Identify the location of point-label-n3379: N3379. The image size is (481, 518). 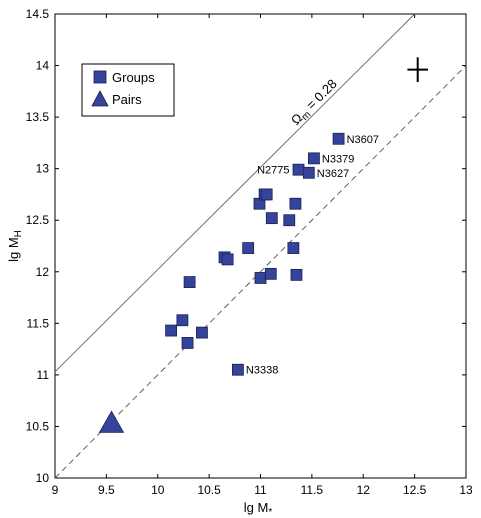
(338, 159).